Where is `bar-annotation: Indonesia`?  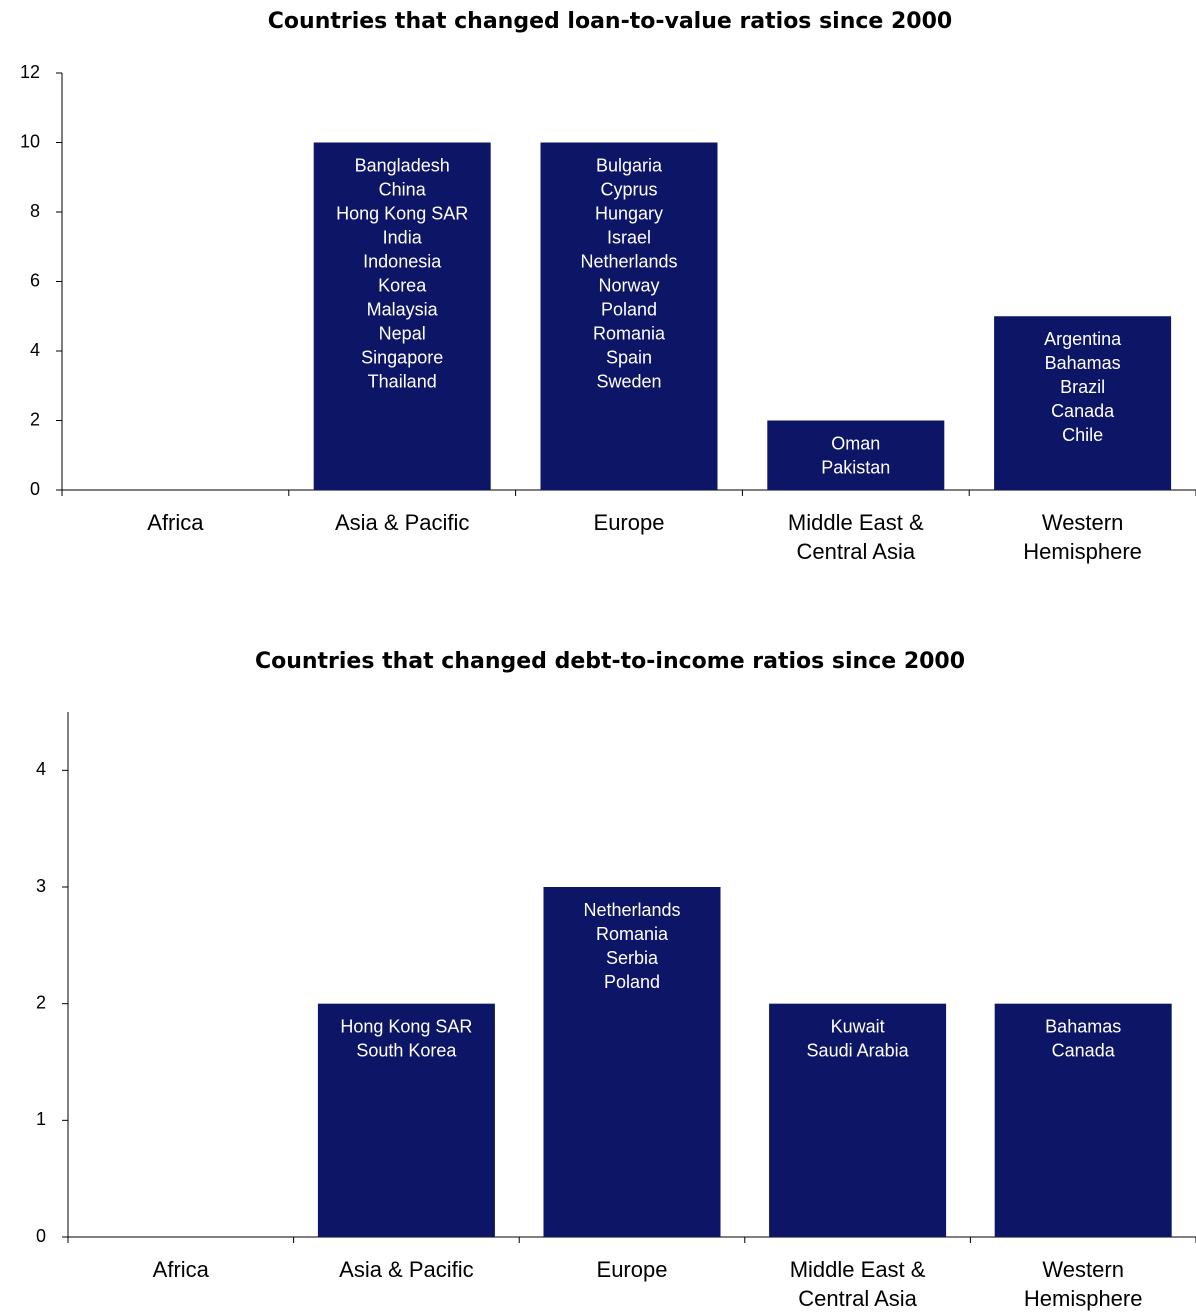 bar-annotation: Indonesia is located at coordinates (402, 261).